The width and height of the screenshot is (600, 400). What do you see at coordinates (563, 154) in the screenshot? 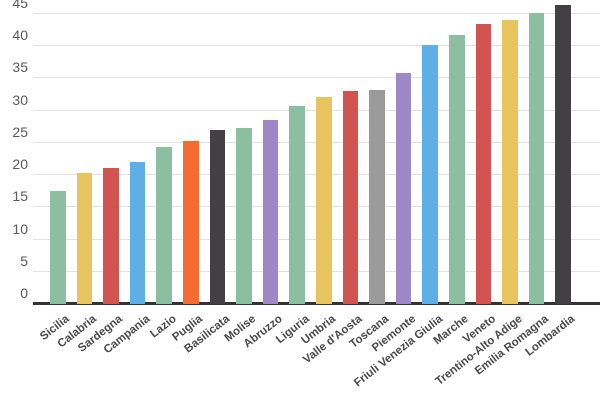
I see `bar-lombardia` at bounding box center [563, 154].